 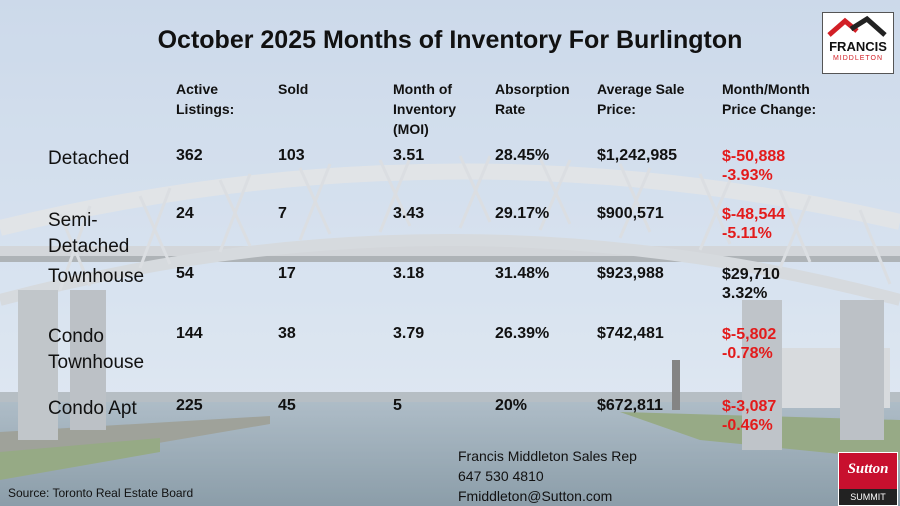 What do you see at coordinates (96, 350) in the screenshot?
I see `row-label-condo-townhouse: Condo Townhouse` at bounding box center [96, 350].